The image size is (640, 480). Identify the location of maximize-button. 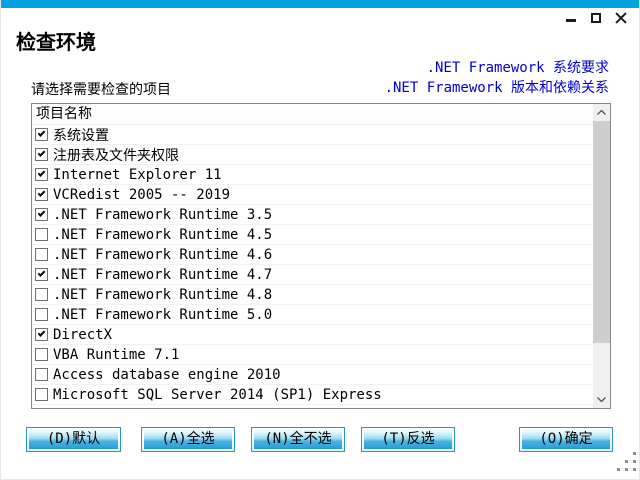
(595, 18).